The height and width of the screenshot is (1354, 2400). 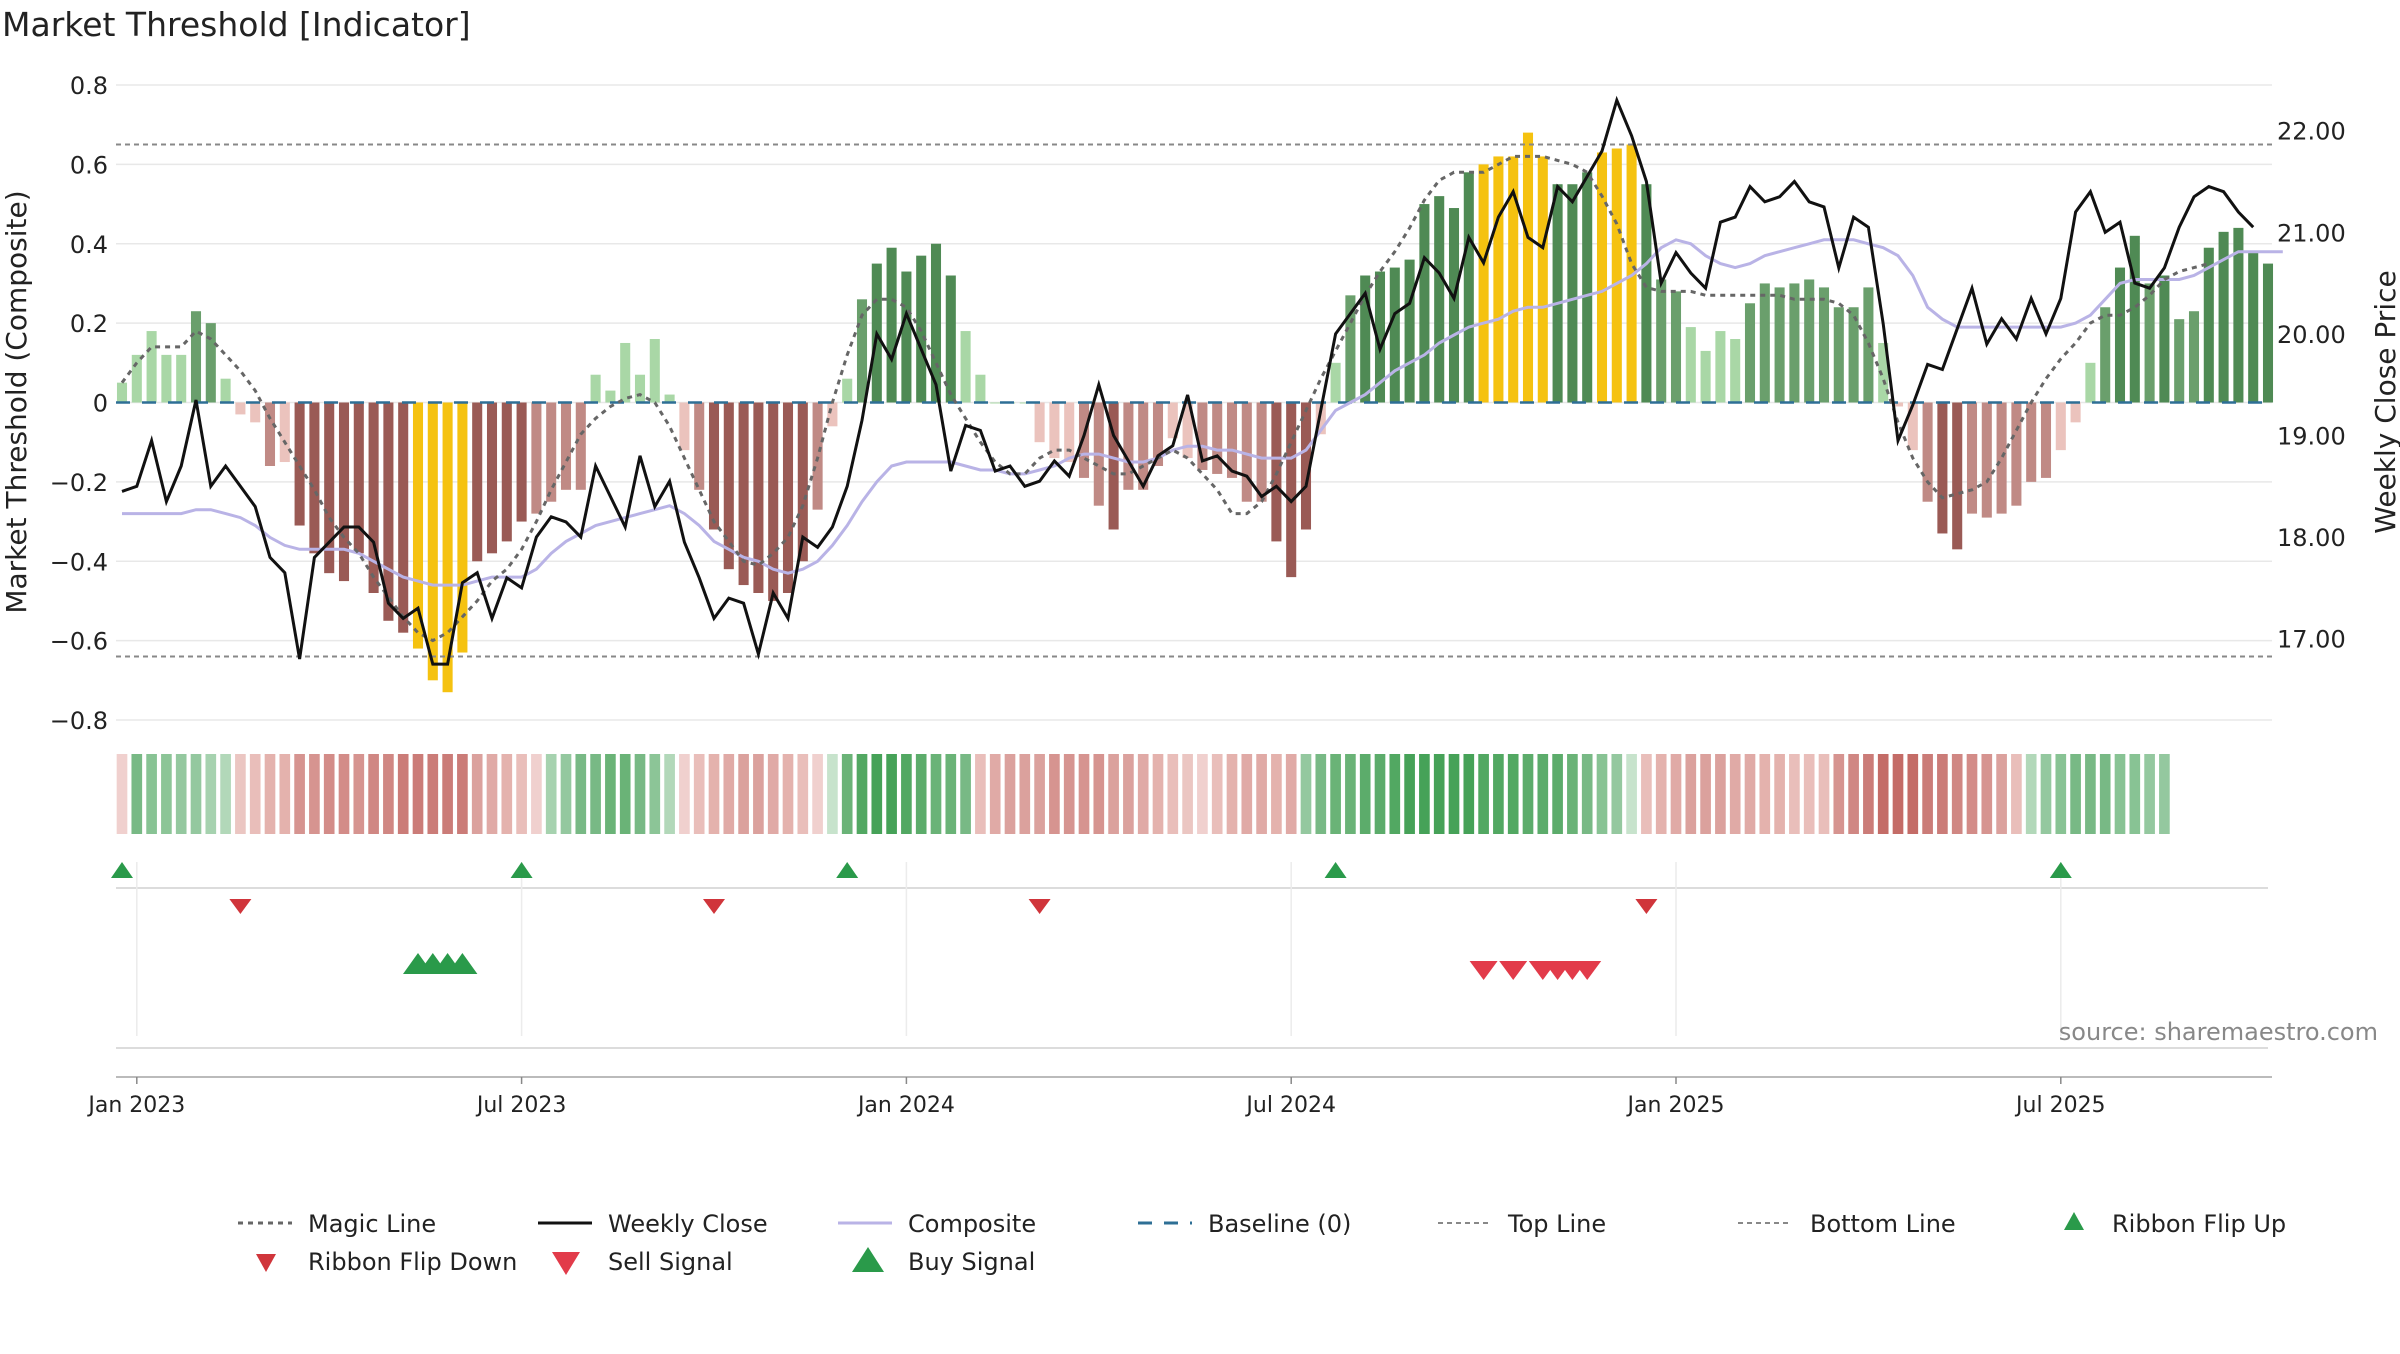 What do you see at coordinates (2060, 1105) in the screenshot?
I see `x-tick-label: Jul 2025` at bounding box center [2060, 1105].